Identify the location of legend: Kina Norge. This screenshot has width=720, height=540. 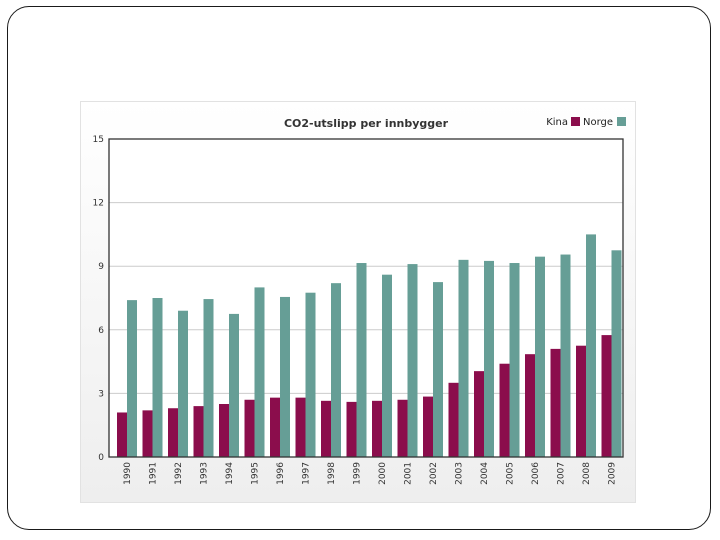
(586, 122).